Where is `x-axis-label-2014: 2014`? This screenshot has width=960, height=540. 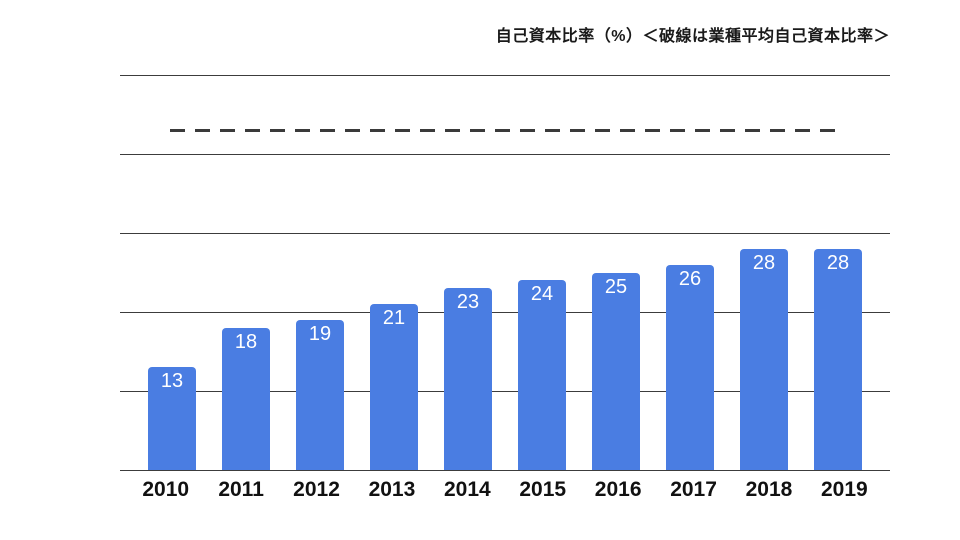 x-axis-label-2014: 2014 is located at coordinates (467, 489).